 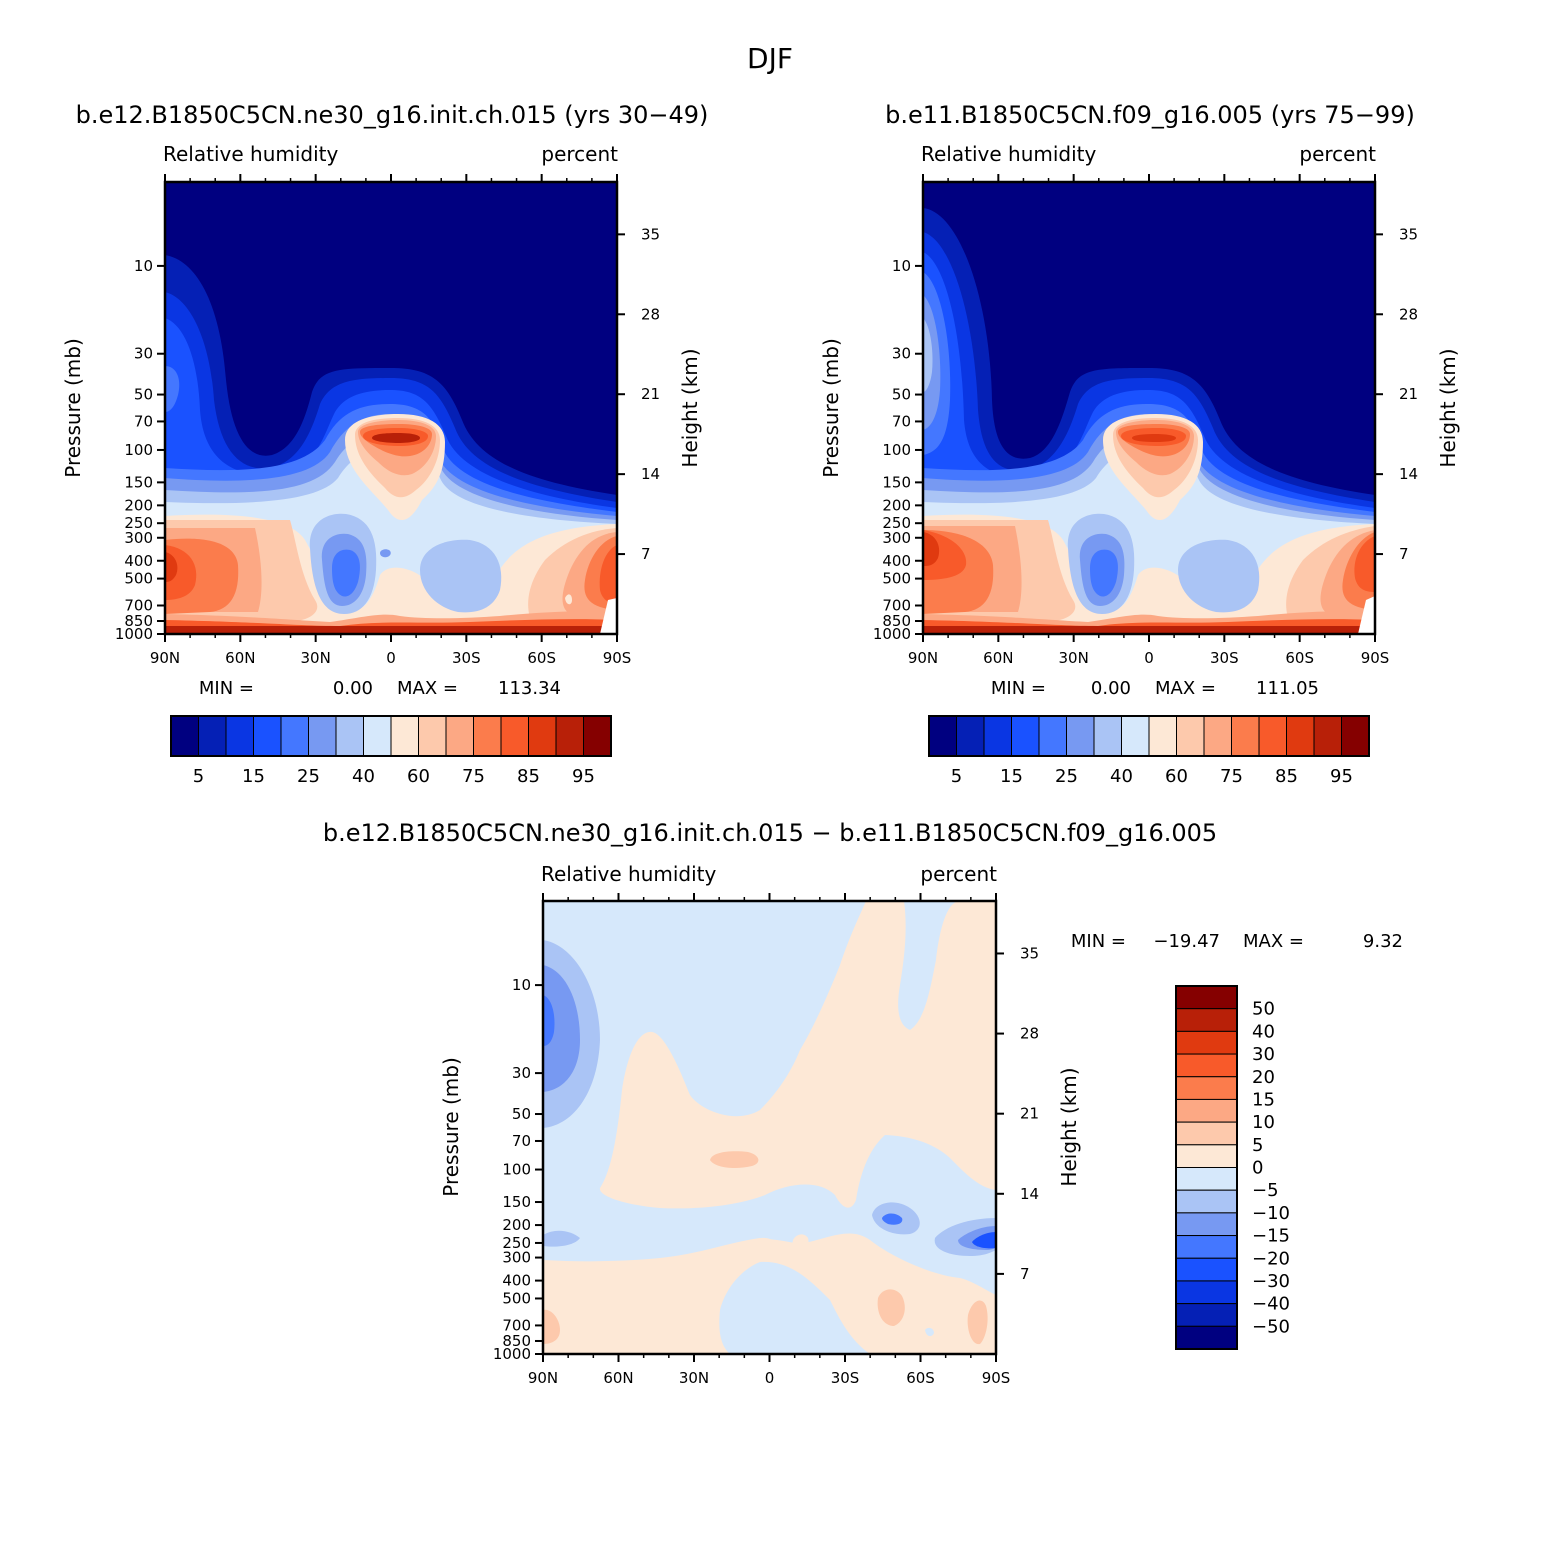 I want to click on colorbar-label: 85, so click(x=528, y=776).